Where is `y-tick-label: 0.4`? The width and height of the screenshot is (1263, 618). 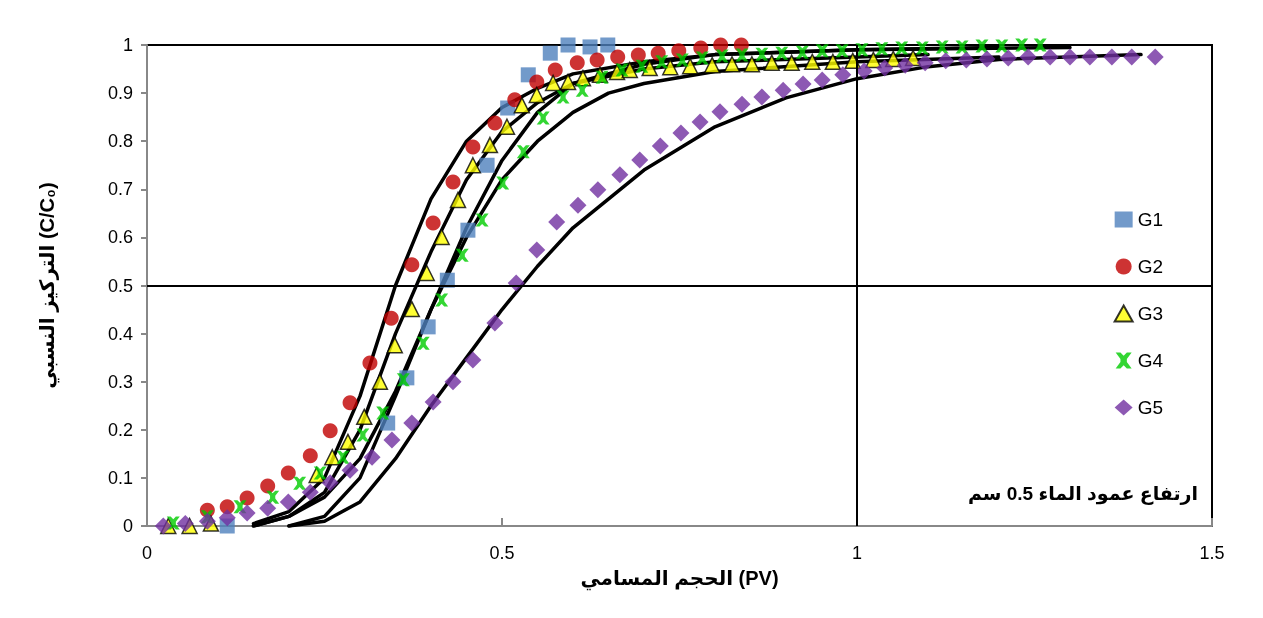
y-tick-label: 0.4 is located at coordinates (120, 333).